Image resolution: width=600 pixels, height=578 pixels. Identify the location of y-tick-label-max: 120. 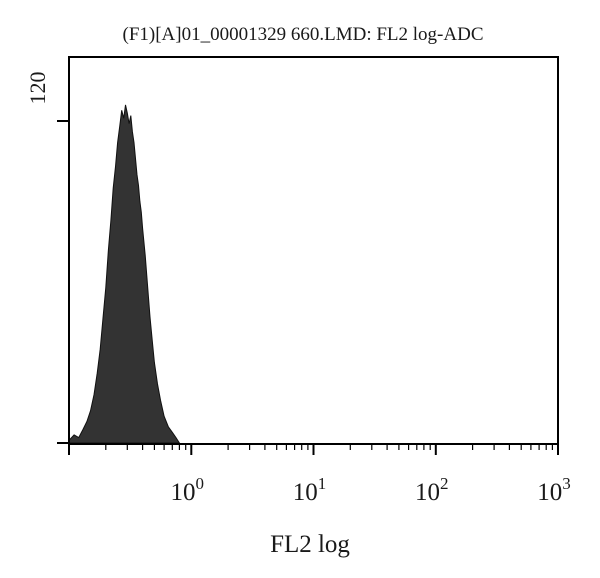
(37, 88).